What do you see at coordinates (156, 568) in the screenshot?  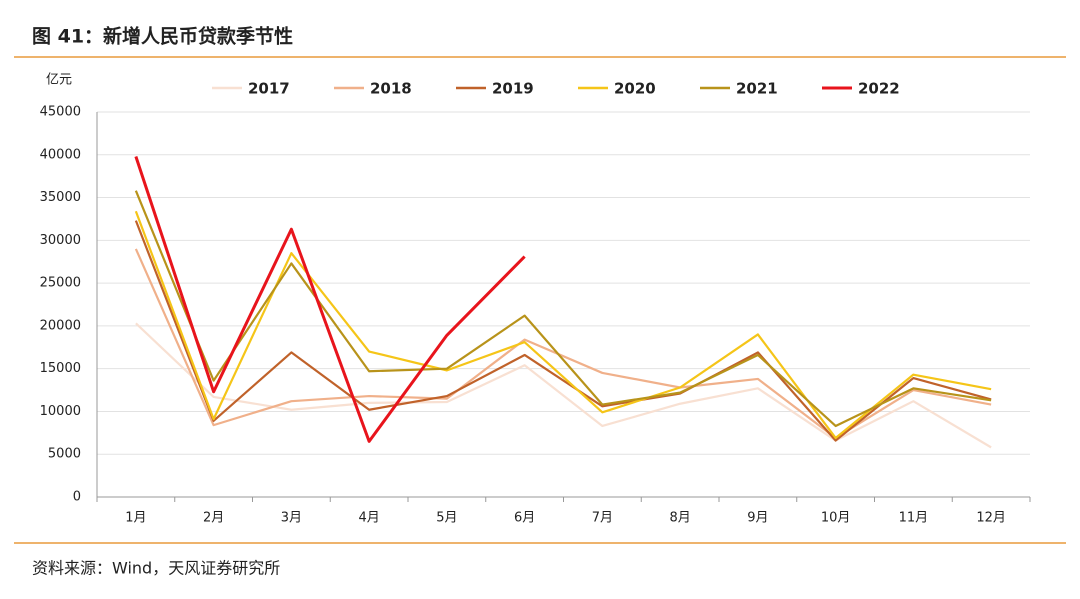 I see `source-note: 资料来源：Wind，天风证券研究所` at bounding box center [156, 568].